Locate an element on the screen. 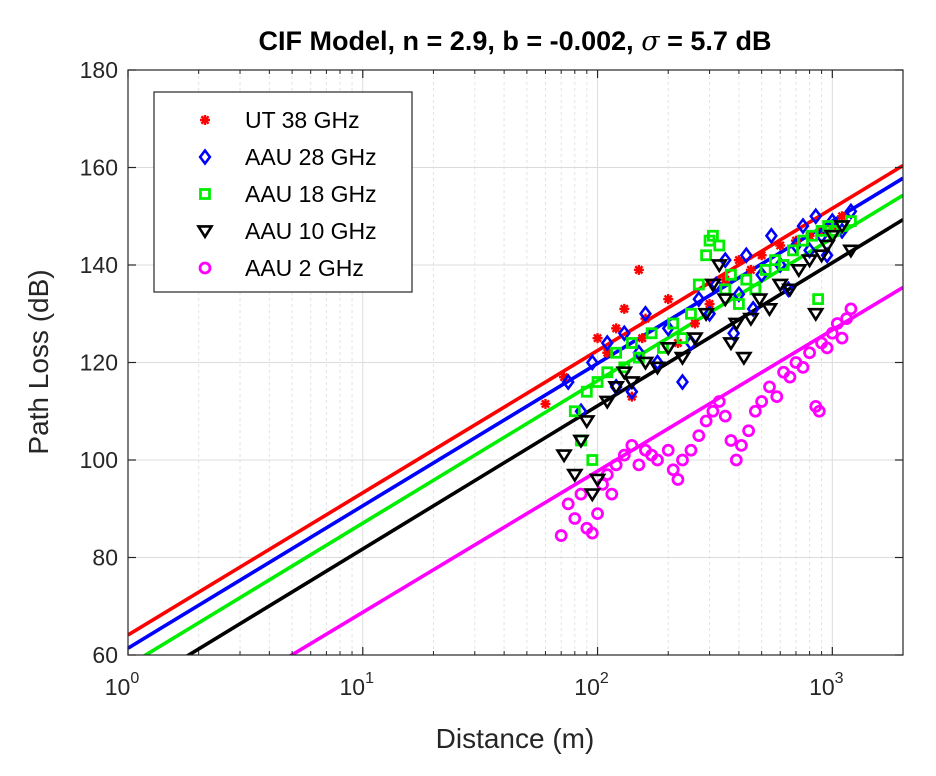  chart-title-suffix: = 5.7 dB is located at coordinates (719, 41).